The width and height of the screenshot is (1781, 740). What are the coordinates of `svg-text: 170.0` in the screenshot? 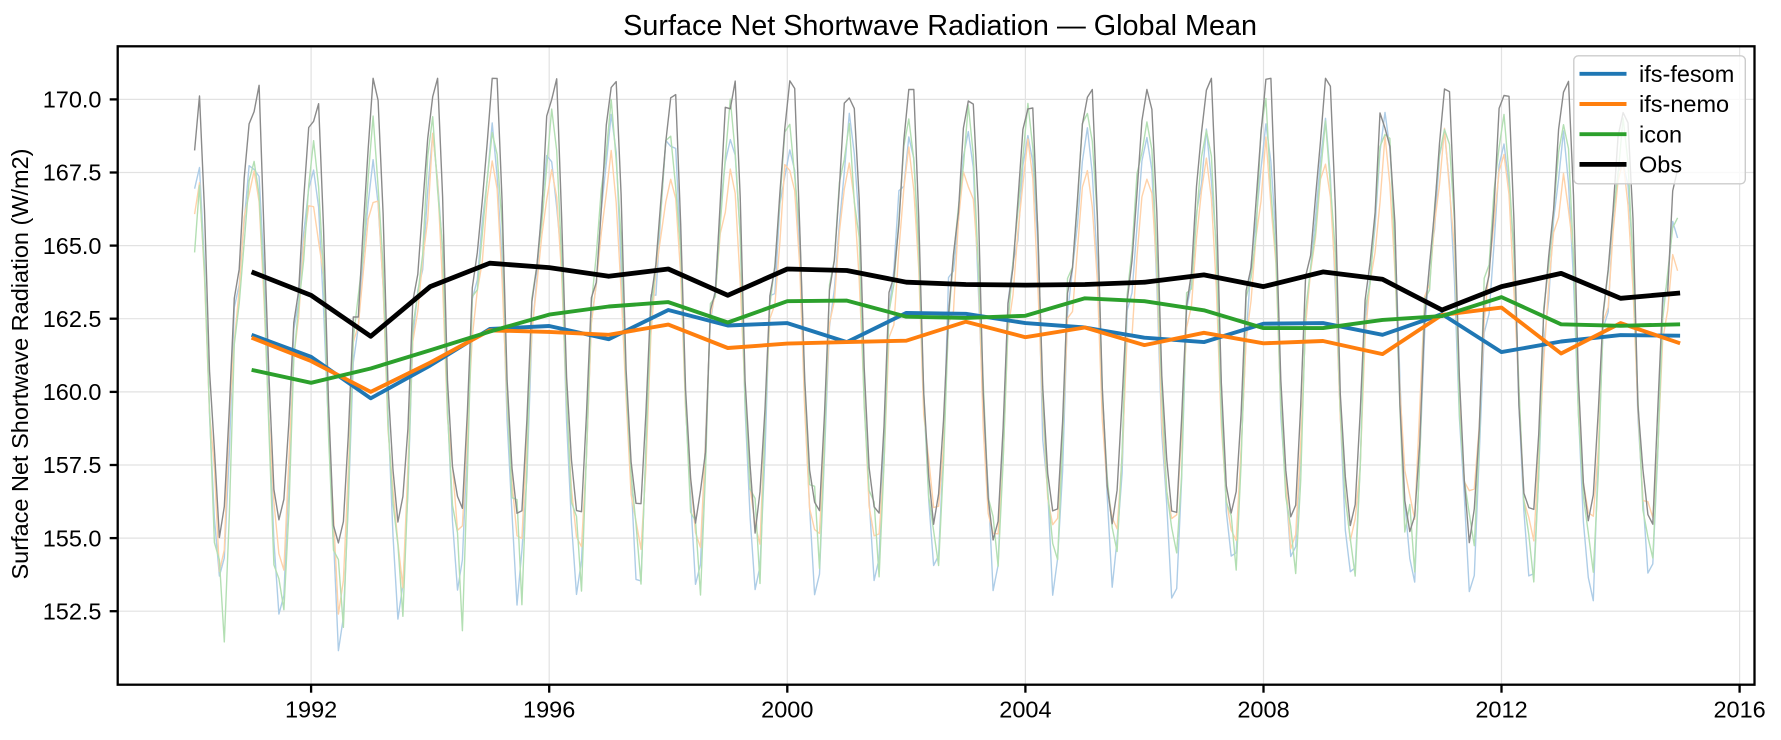 It's located at (72, 100).